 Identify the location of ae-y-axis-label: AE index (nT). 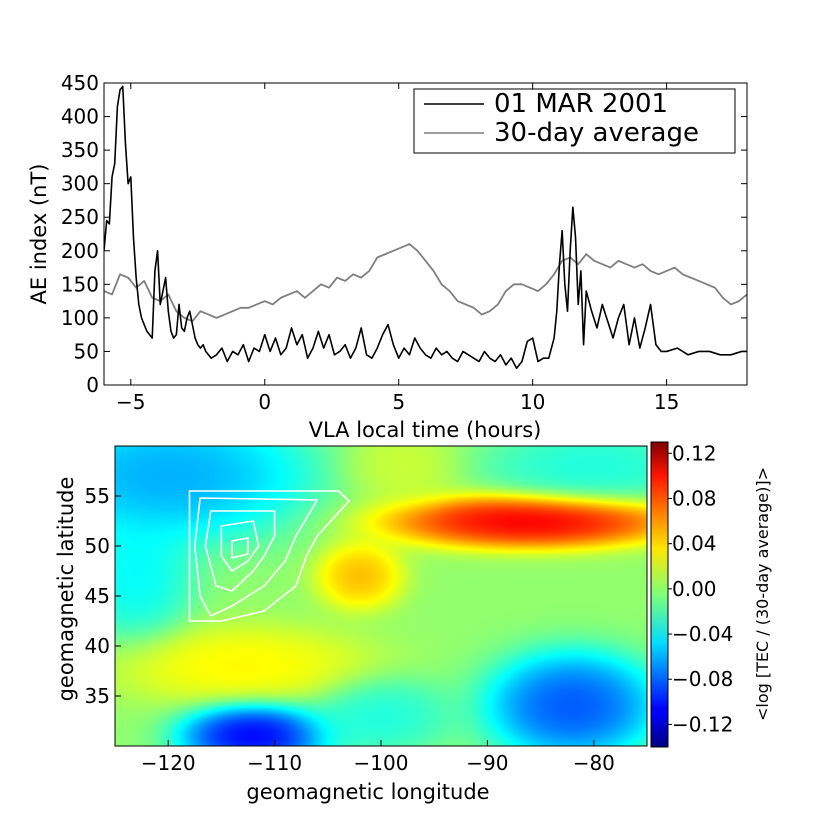
(39, 234).